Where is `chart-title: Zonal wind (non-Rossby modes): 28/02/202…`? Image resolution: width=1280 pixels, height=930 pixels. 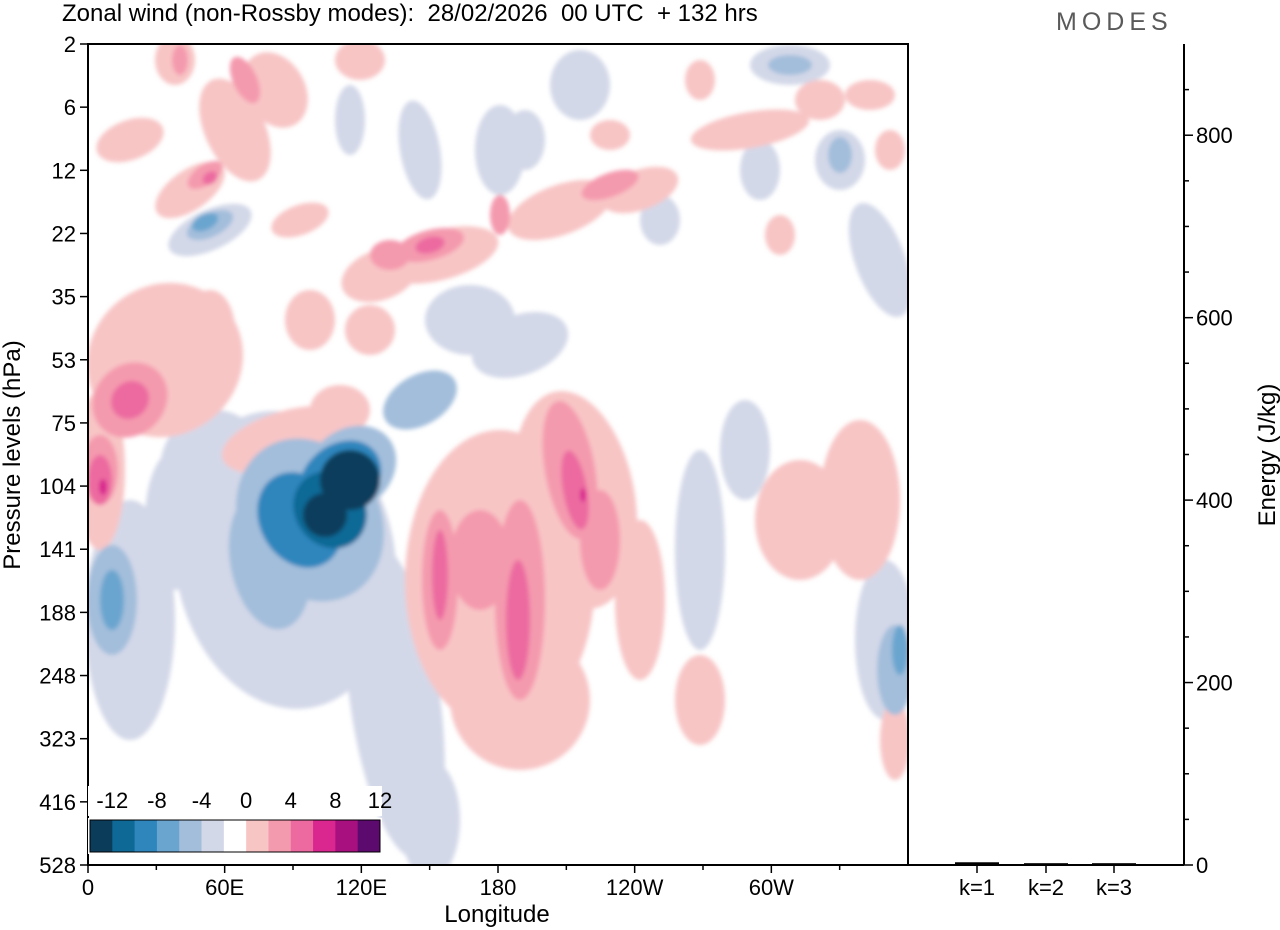
chart-title: Zonal wind (non-Rossby modes): 28/02/202… is located at coordinates (410, 13).